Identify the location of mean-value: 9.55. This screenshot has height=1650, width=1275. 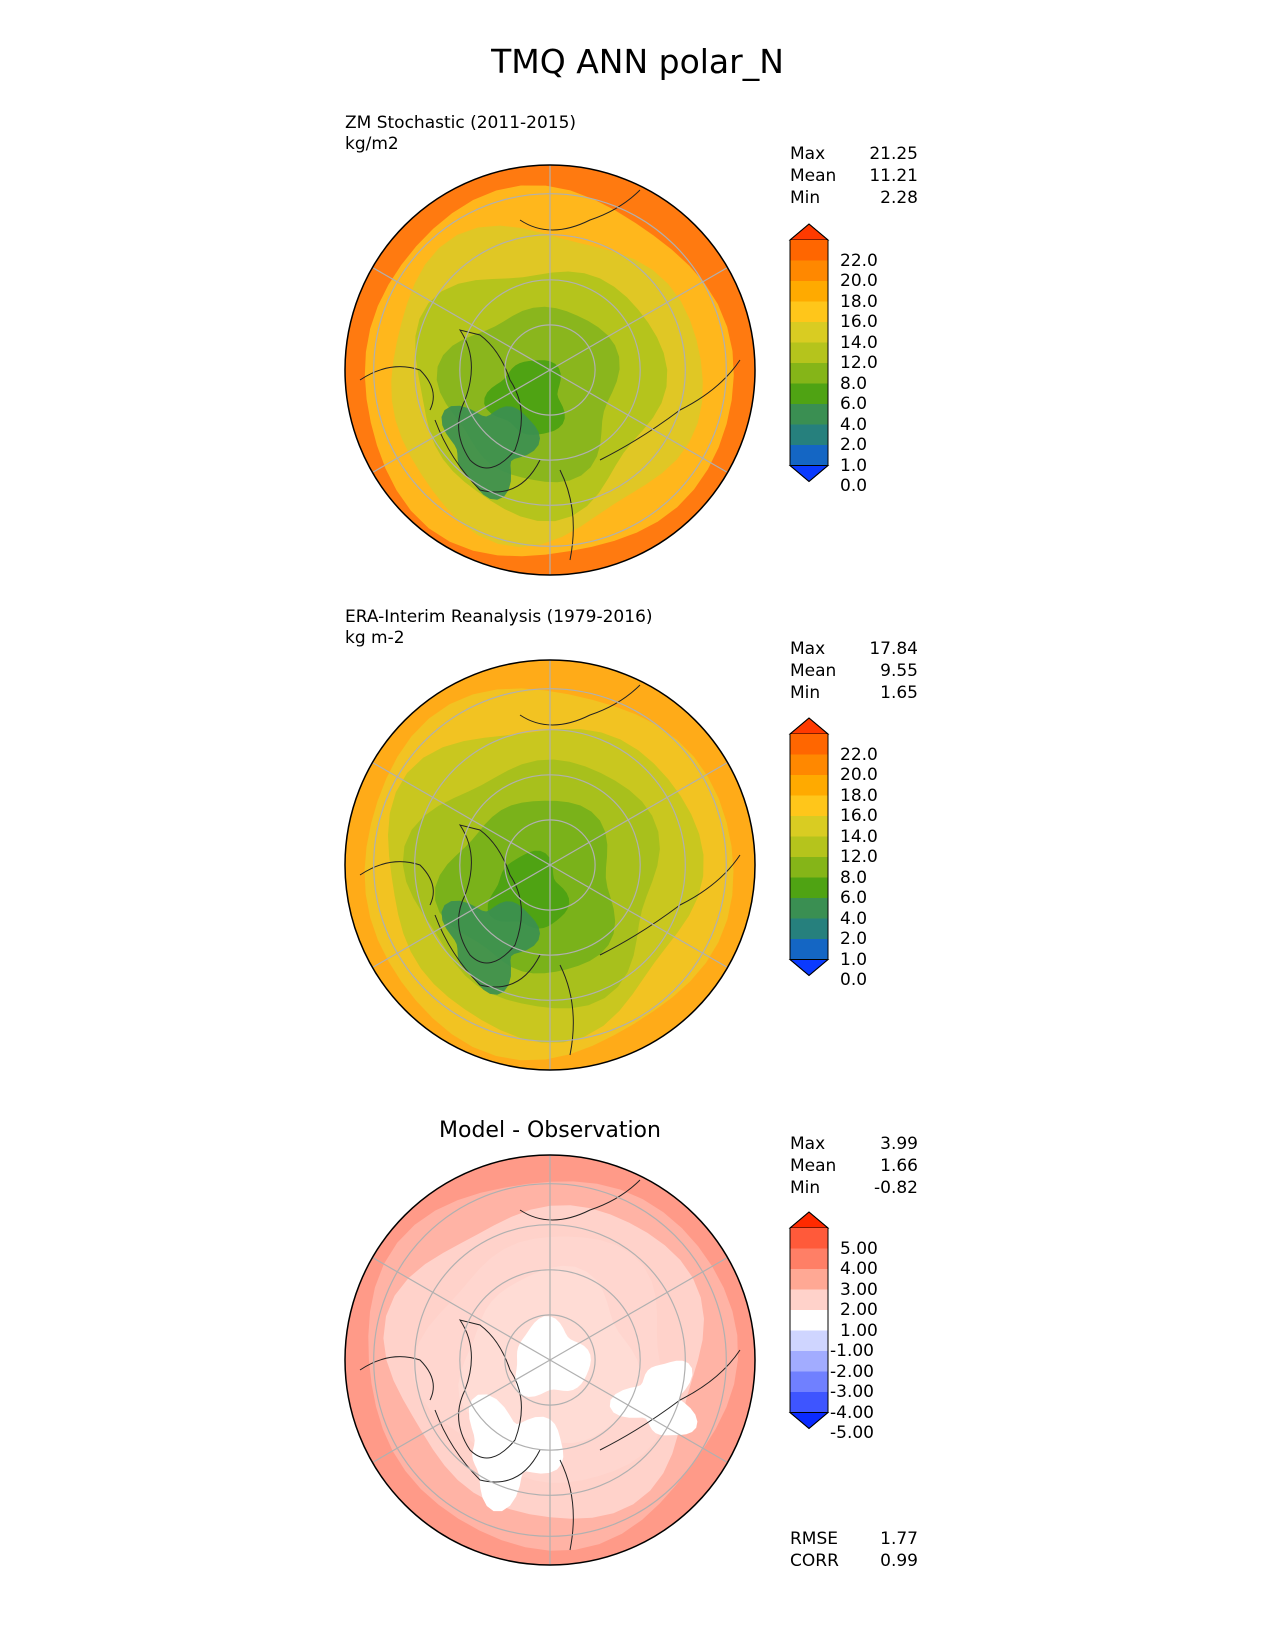
(899, 671).